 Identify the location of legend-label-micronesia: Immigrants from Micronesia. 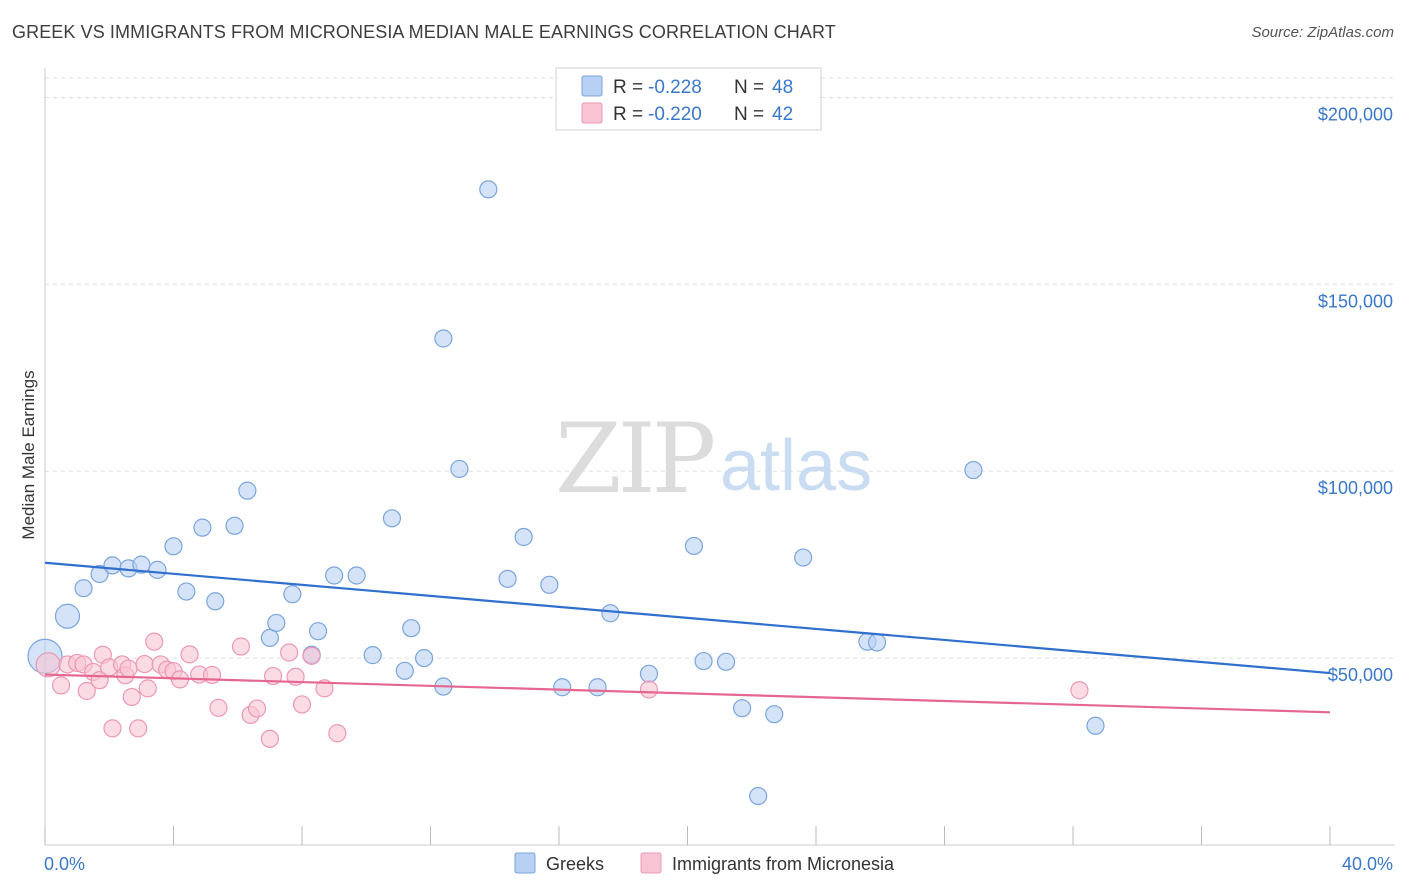
(783, 864).